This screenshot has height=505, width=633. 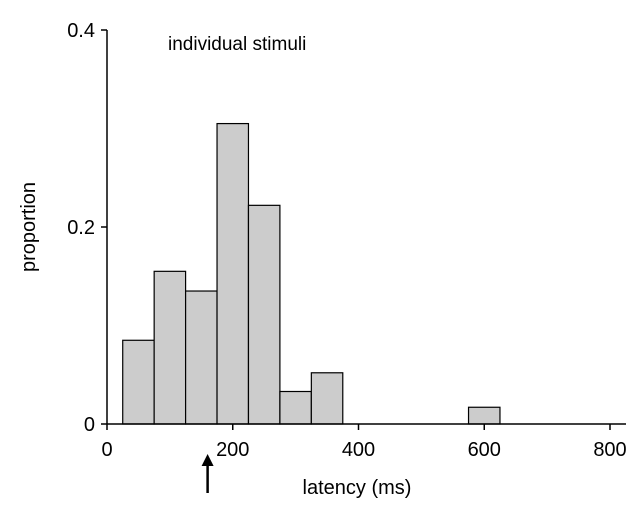 I want to click on marker-layer, so click(x=207, y=473).